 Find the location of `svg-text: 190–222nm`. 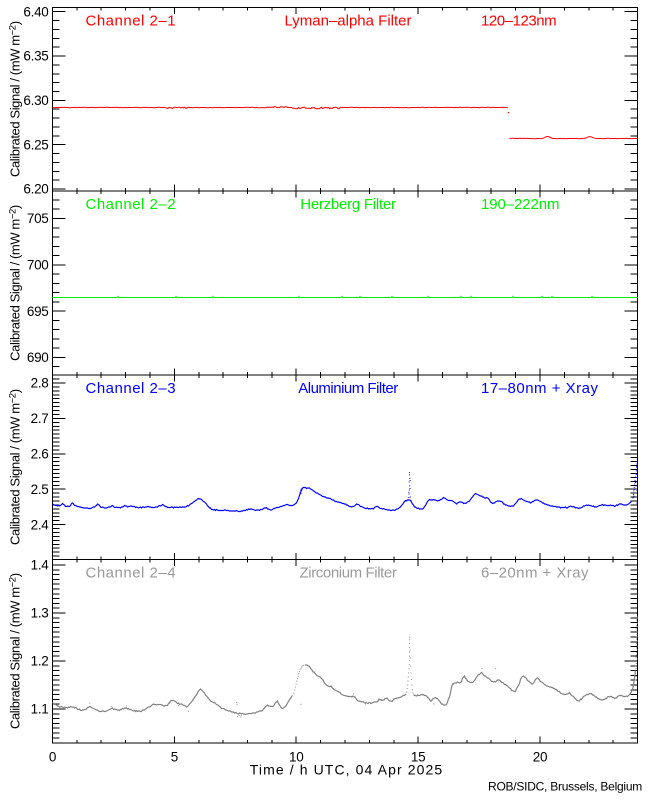

svg-text: 190–222nm is located at coordinates (520, 204).